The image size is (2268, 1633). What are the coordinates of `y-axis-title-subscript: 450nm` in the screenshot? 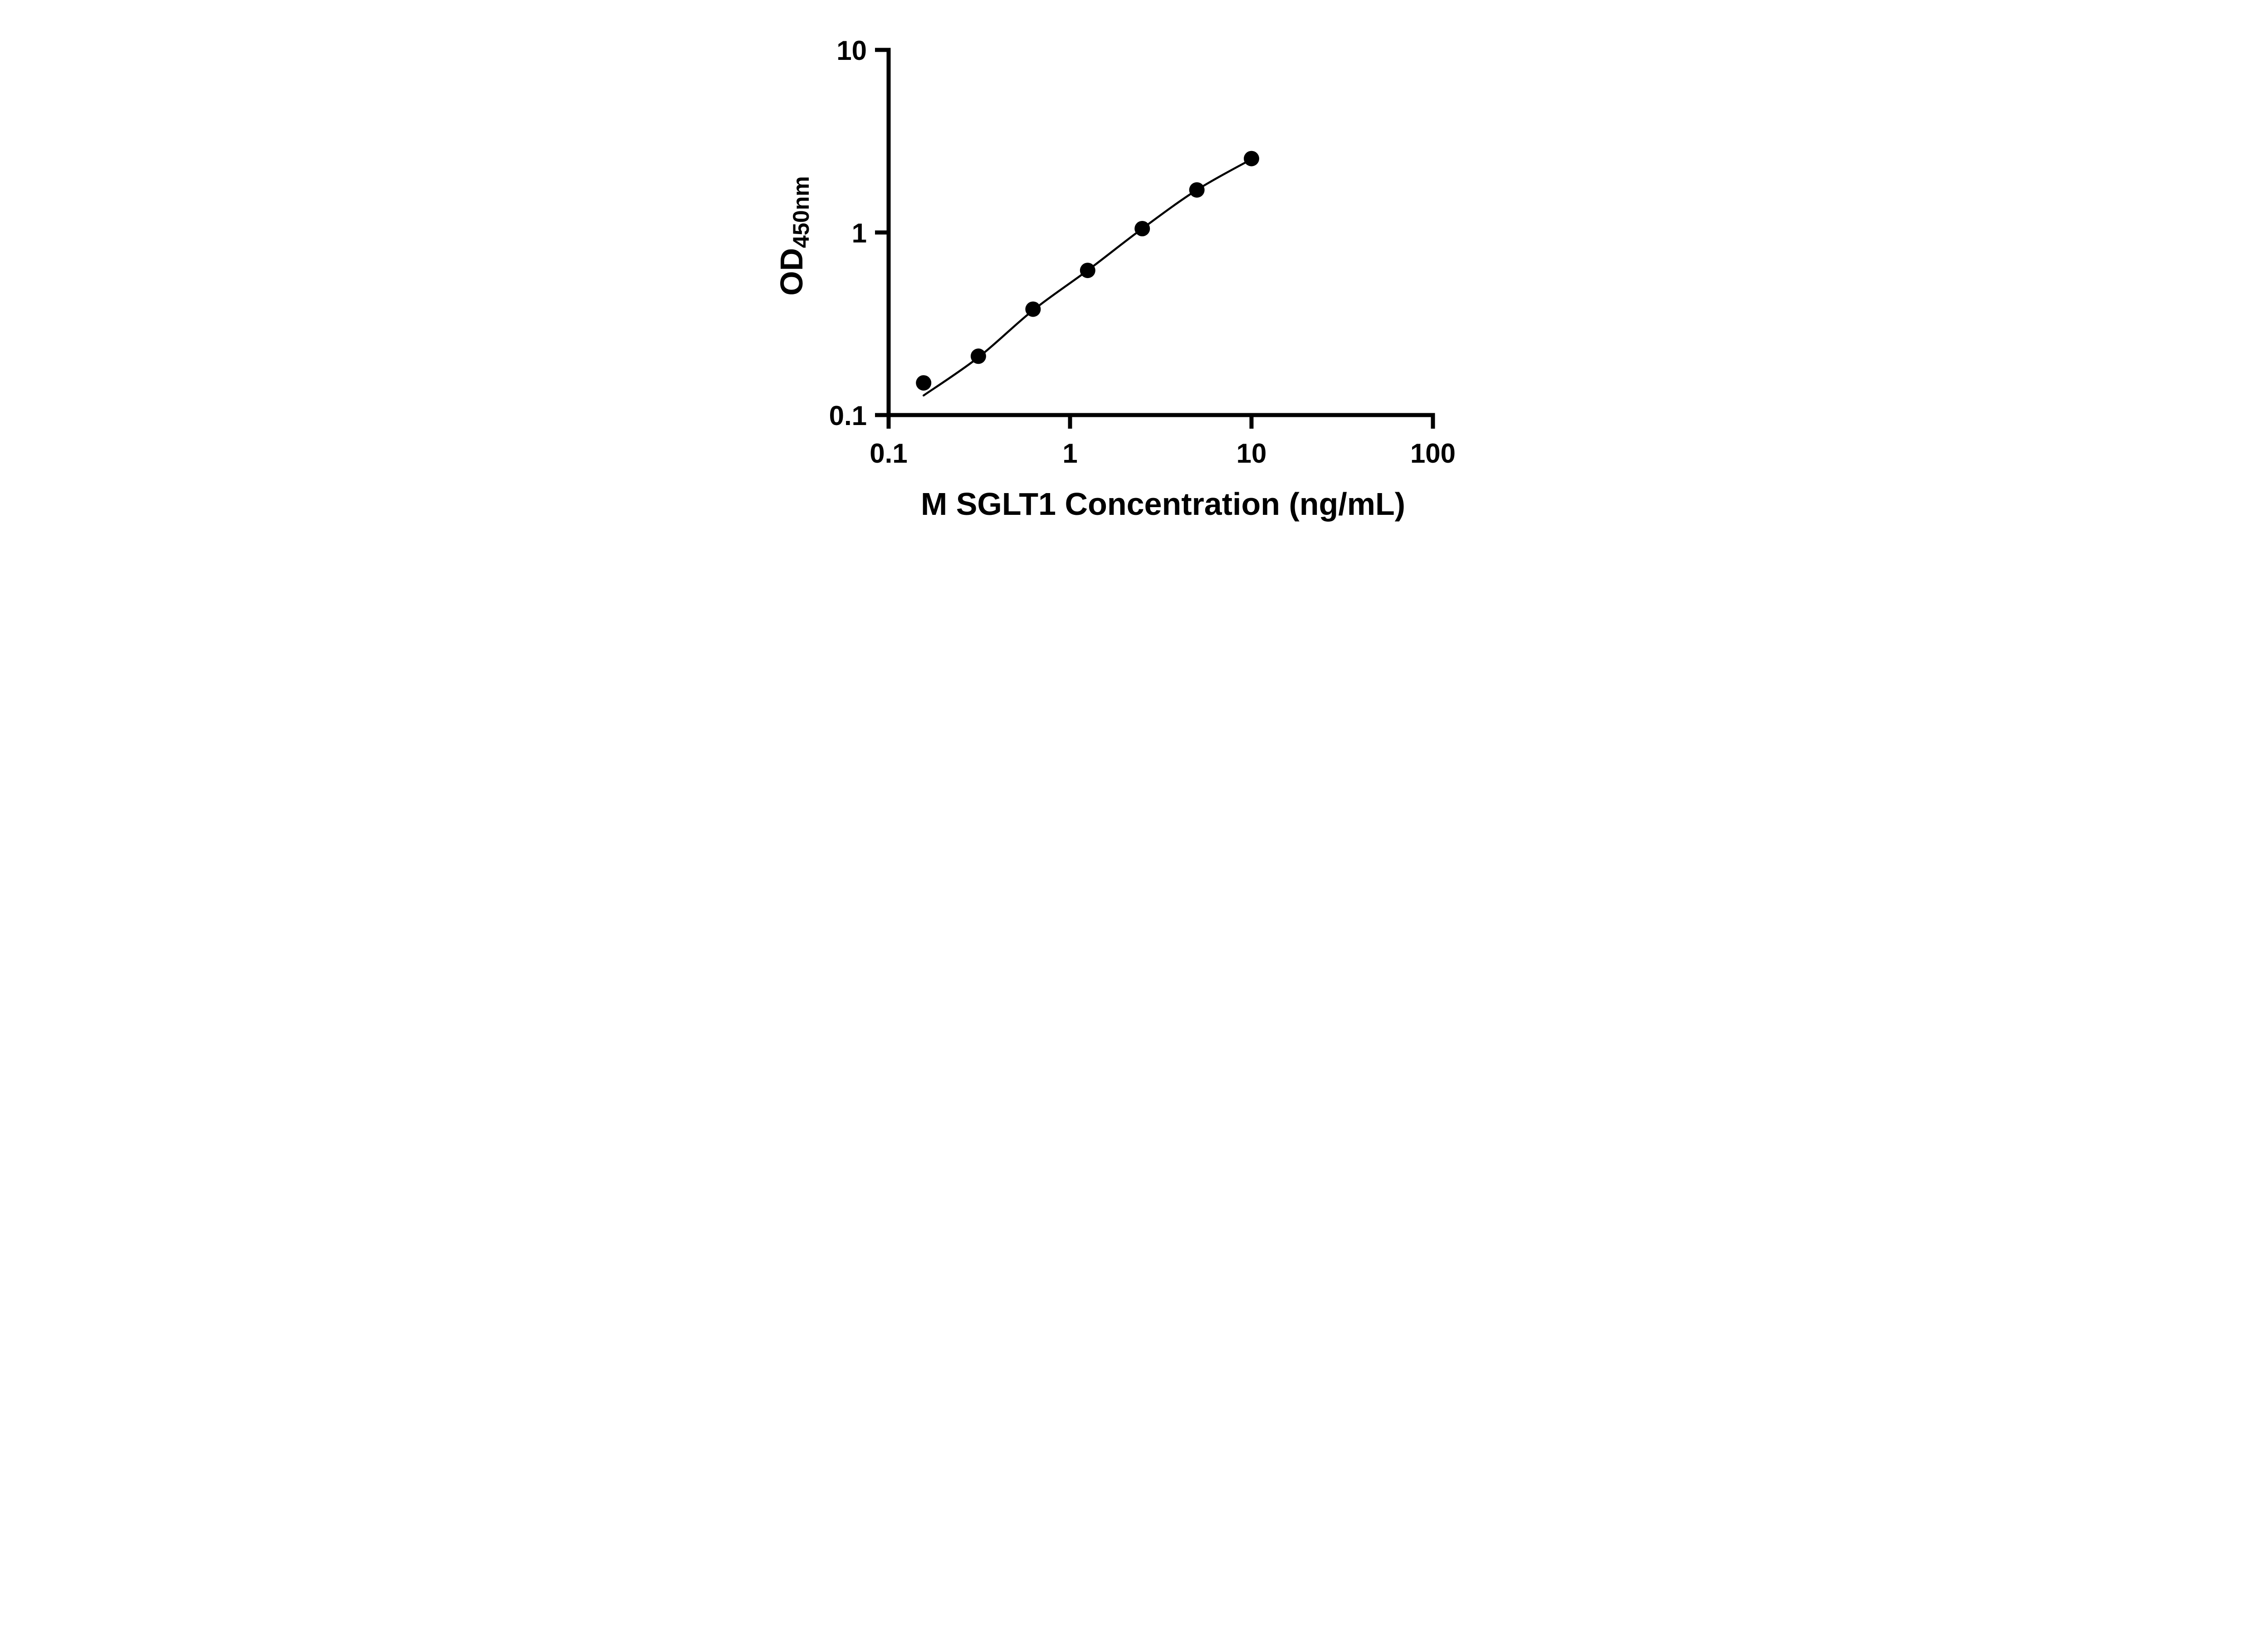 It's located at (801, 212).